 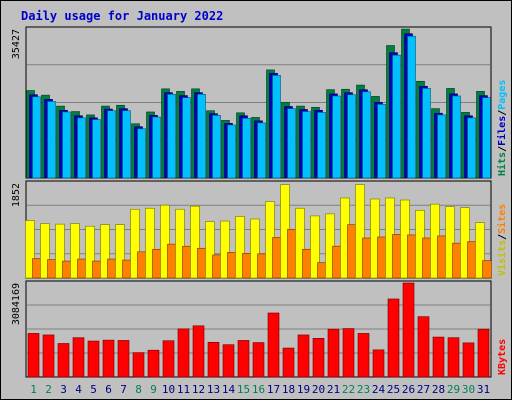 I want to click on day-label-27: 27, so click(x=423, y=389).